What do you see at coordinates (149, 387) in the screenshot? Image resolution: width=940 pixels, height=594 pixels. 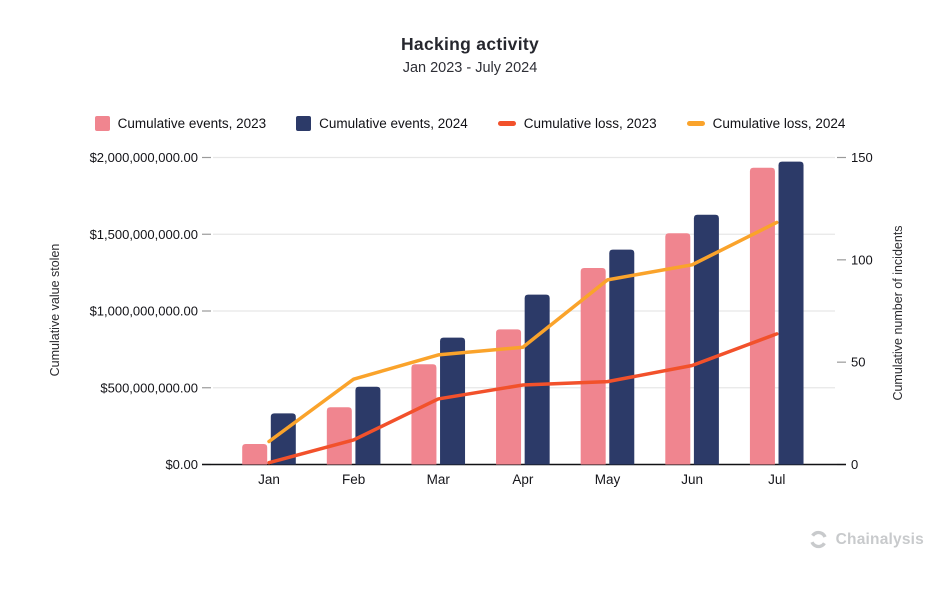 I see `left-axis-tick-label: $500,000,000.00` at bounding box center [149, 387].